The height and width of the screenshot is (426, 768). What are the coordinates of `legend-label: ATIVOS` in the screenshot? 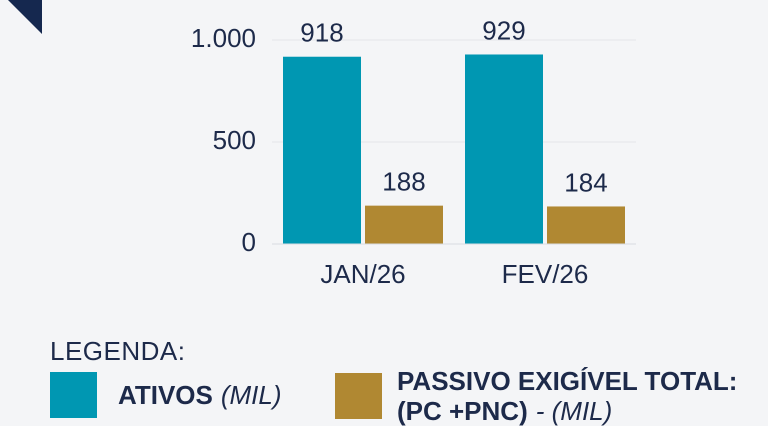 It's located at (165, 395).